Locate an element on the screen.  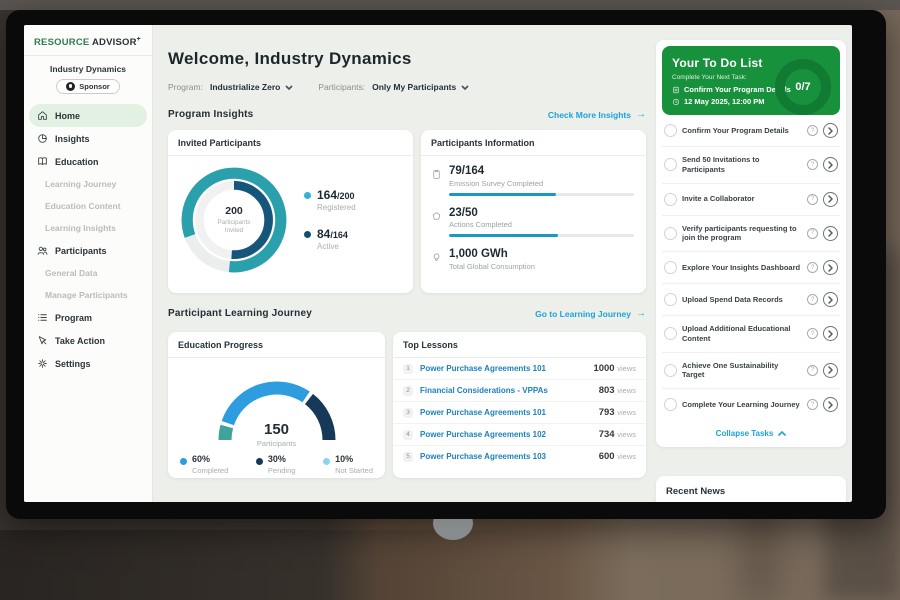
participants-filter-label: Participants: is located at coordinates (342, 87).